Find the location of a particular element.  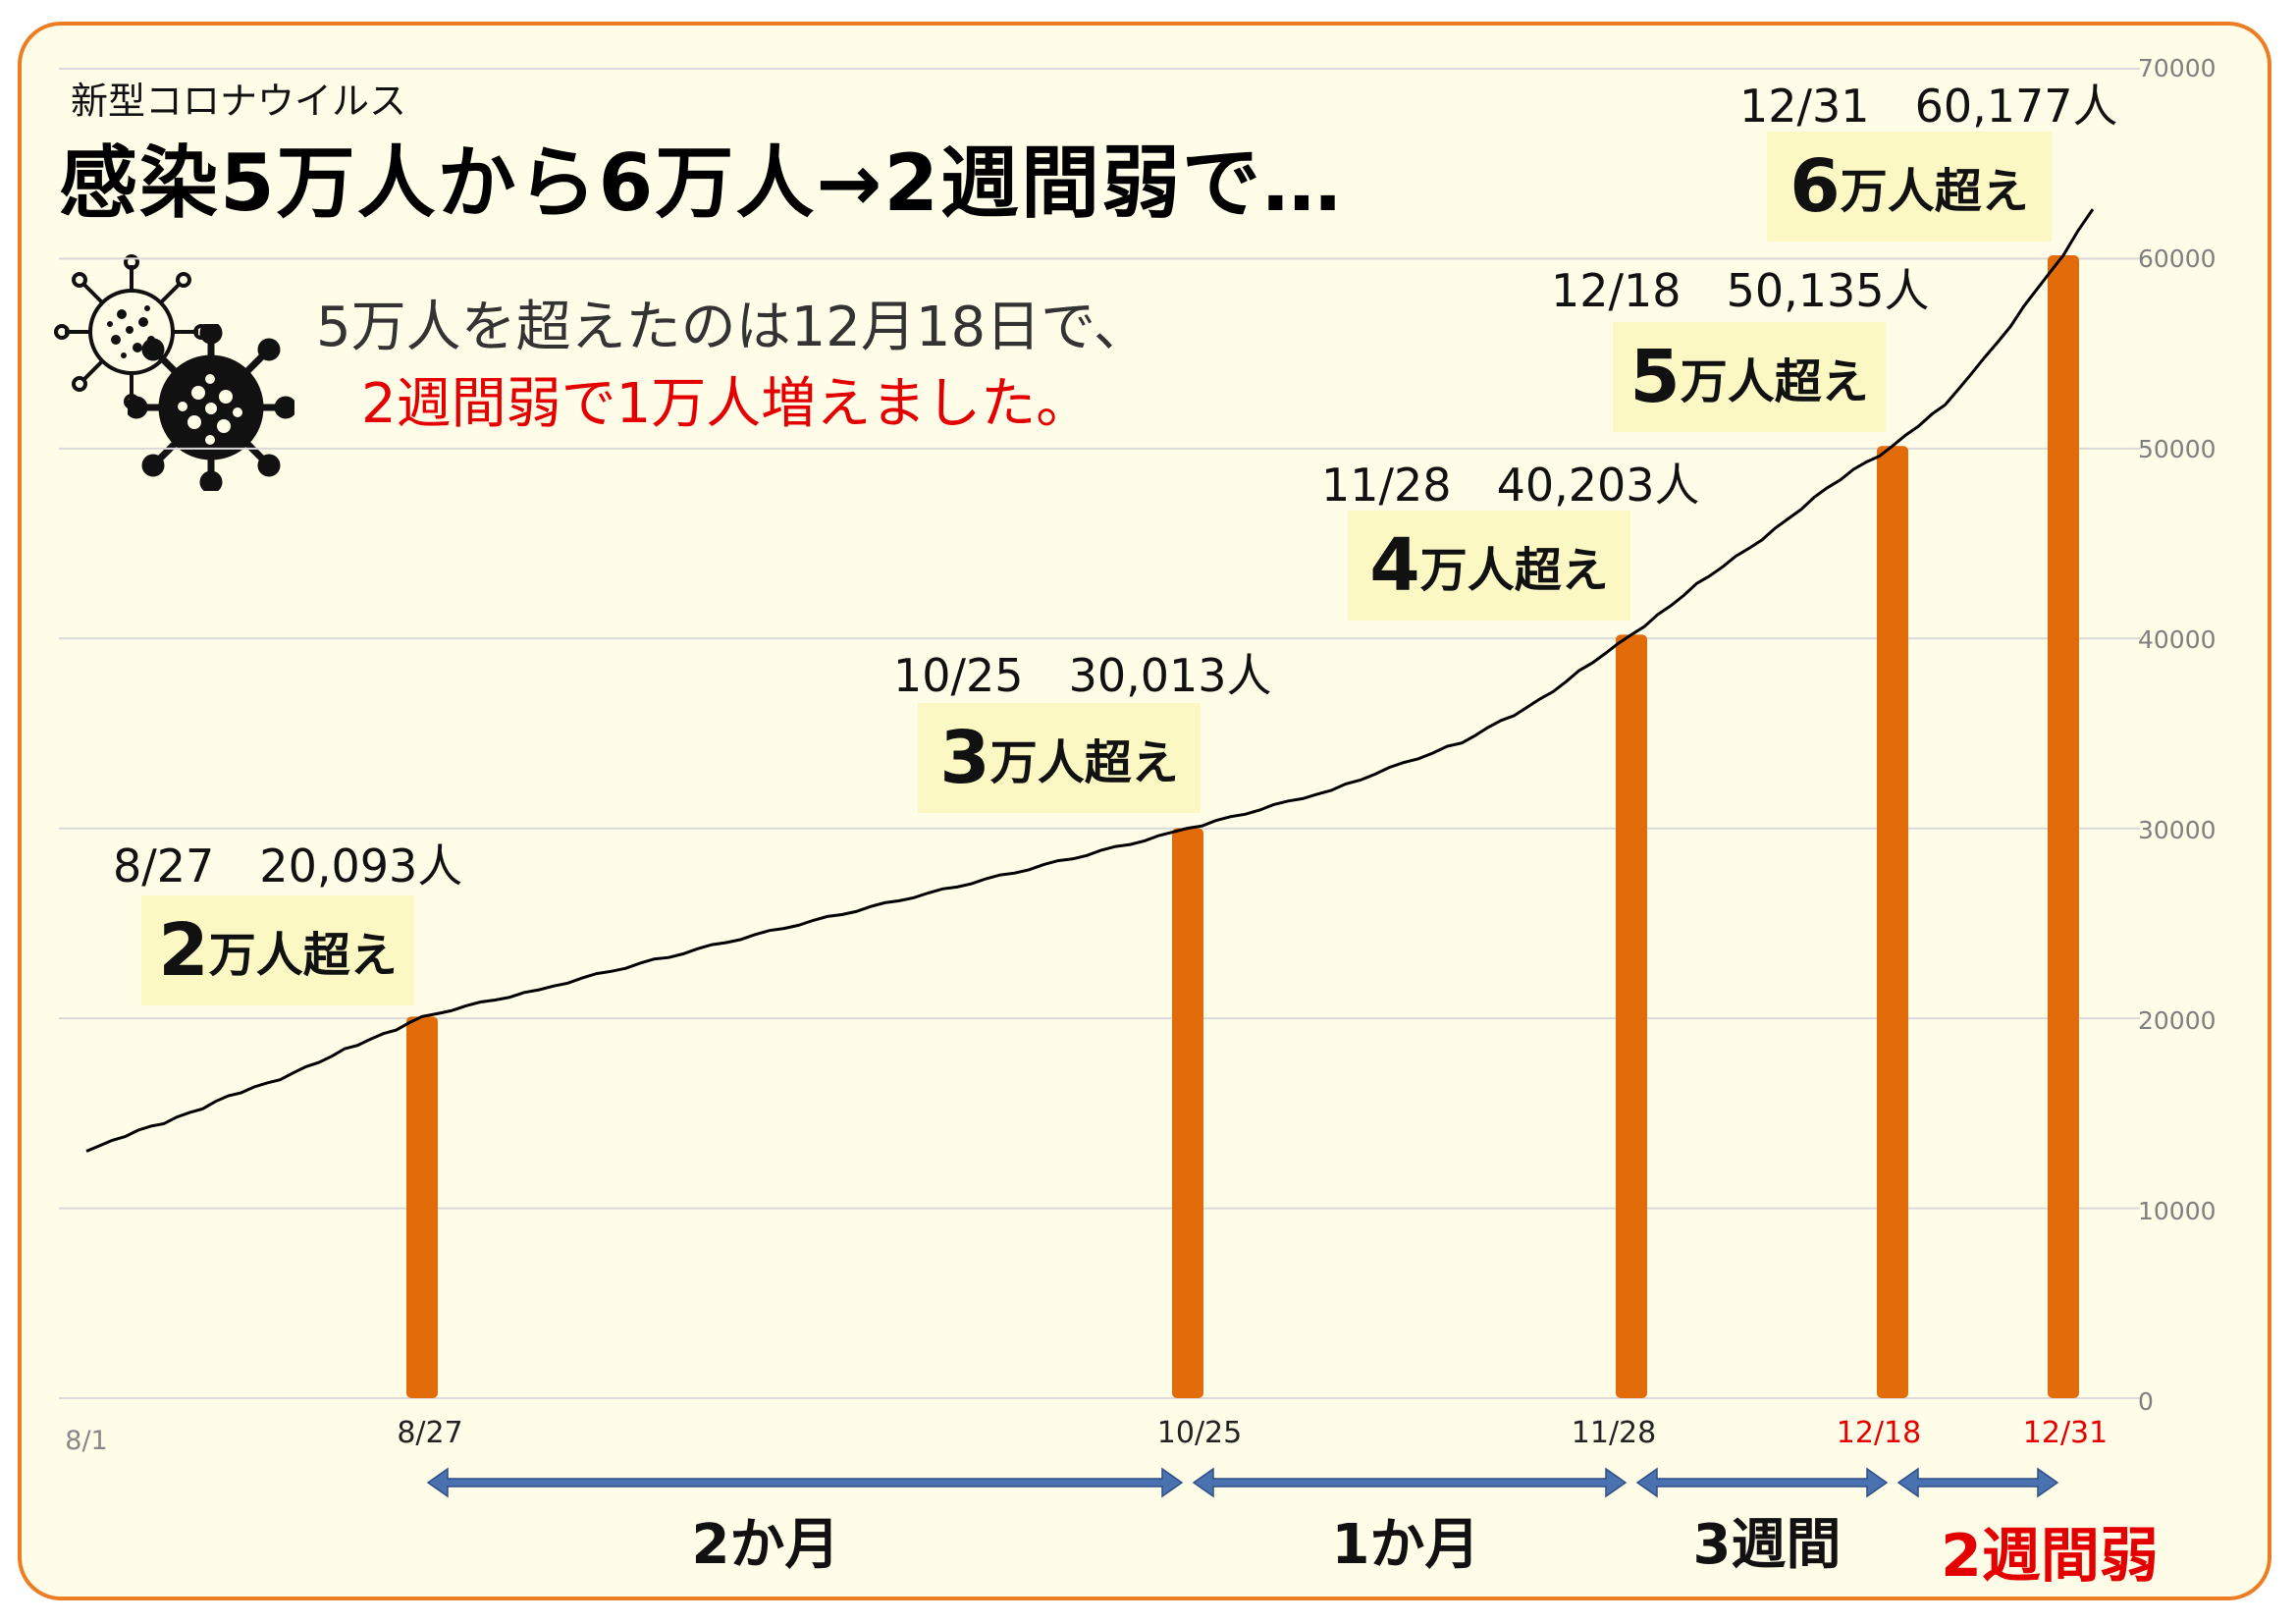

y-tick-20000: 20000 is located at coordinates (2177, 1020).